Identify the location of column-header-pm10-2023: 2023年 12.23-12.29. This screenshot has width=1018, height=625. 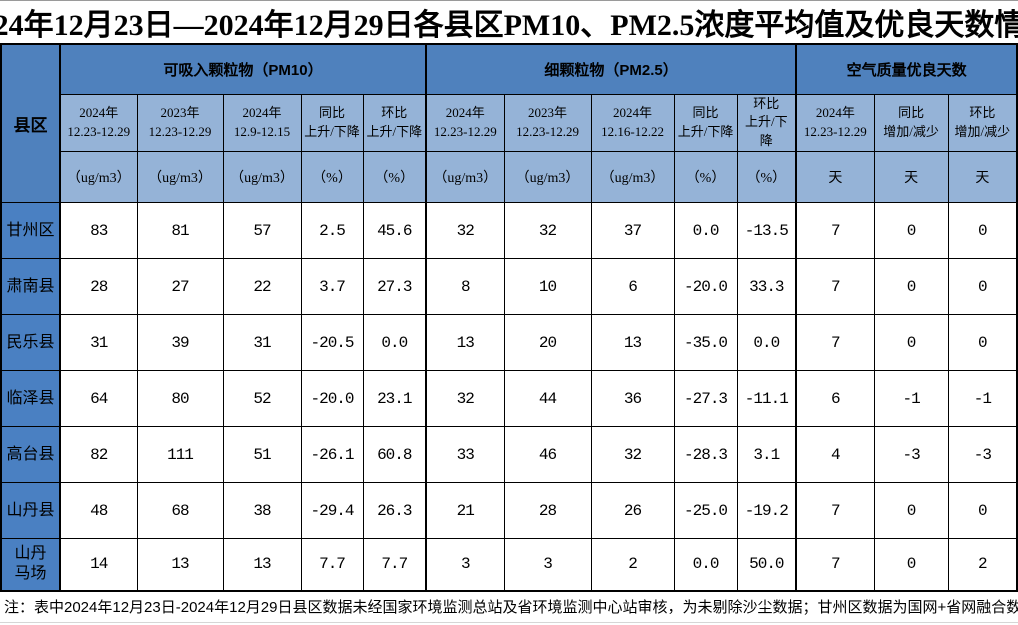
(180, 123).